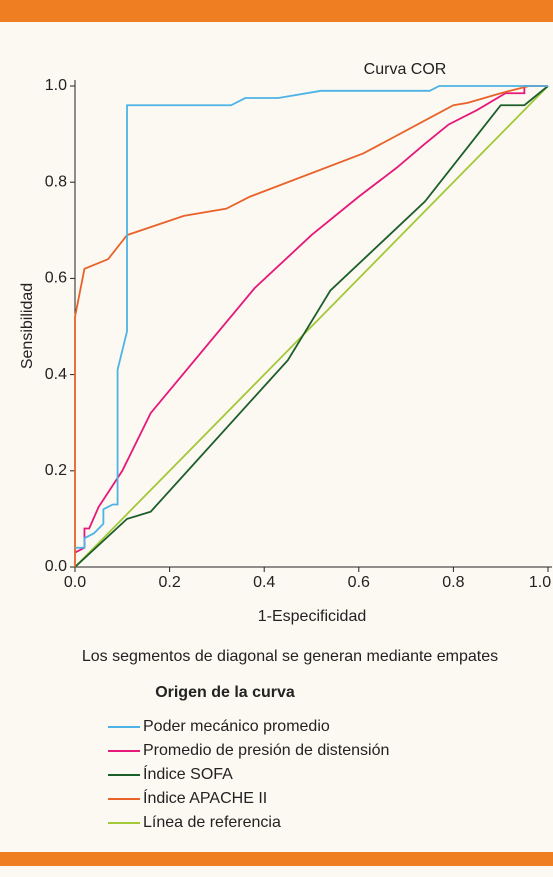  I want to click on top-band, so click(276, 11).